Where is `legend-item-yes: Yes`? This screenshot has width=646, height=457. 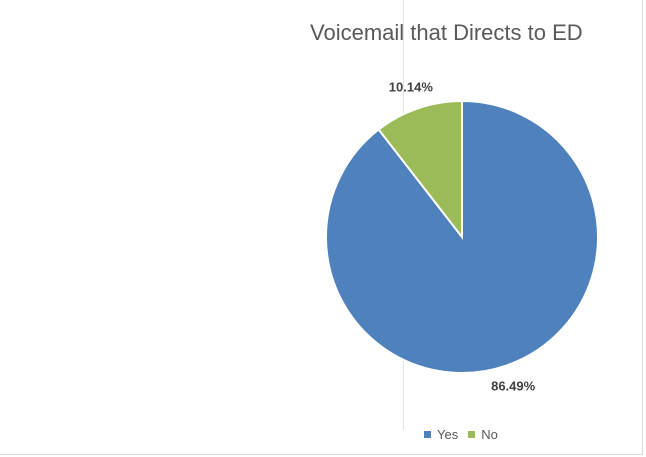
legend-item-yes: Yes is located at coordinates (441, 434).